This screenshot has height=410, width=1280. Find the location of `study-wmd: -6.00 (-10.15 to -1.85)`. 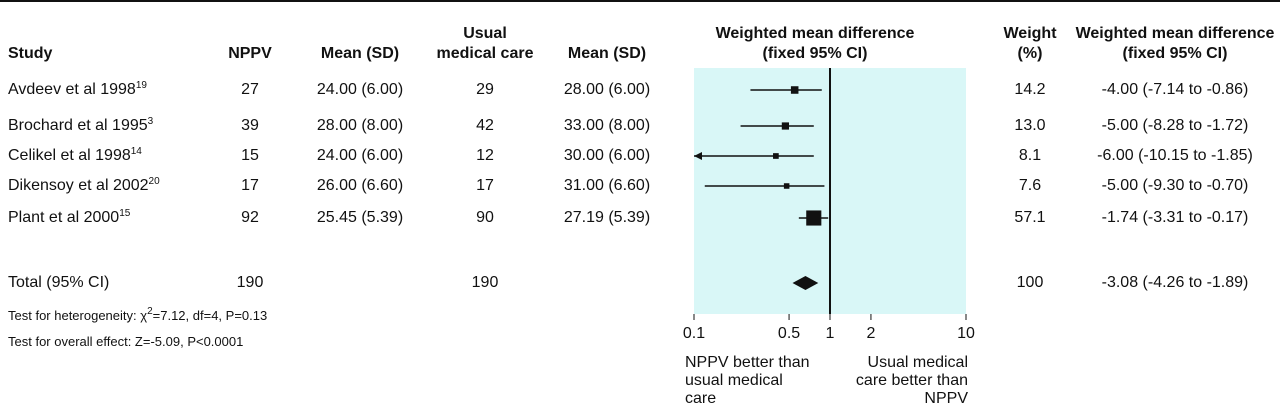

study-wmd: -6.00 (-10.15 to -1.85) is located at coordinates (1175, 155).